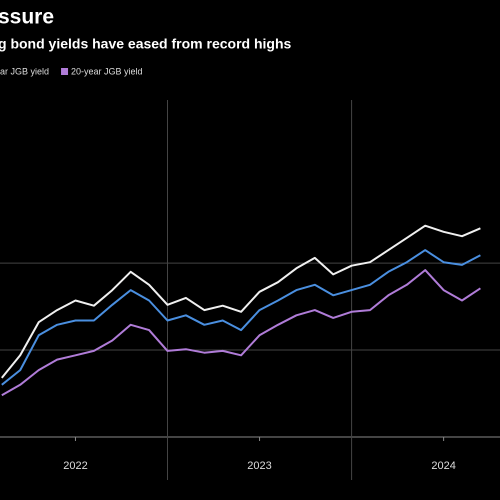  What do you see at coordinates (259, 466) in the screenshot?
I see `x-tick-label: 2023` at bounding box center [259, 466].